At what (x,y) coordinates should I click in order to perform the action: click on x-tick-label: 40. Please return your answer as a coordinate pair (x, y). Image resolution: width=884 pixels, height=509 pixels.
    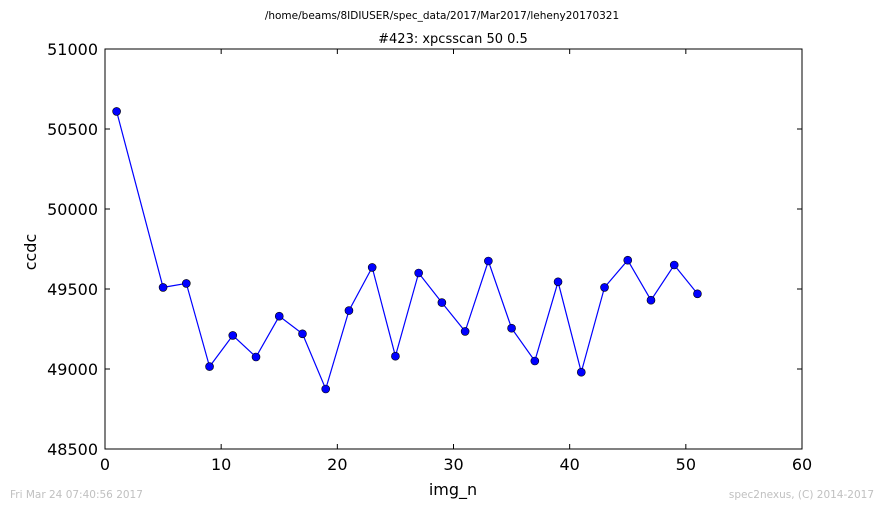
    Looking at the image, I should click on (569, 464).